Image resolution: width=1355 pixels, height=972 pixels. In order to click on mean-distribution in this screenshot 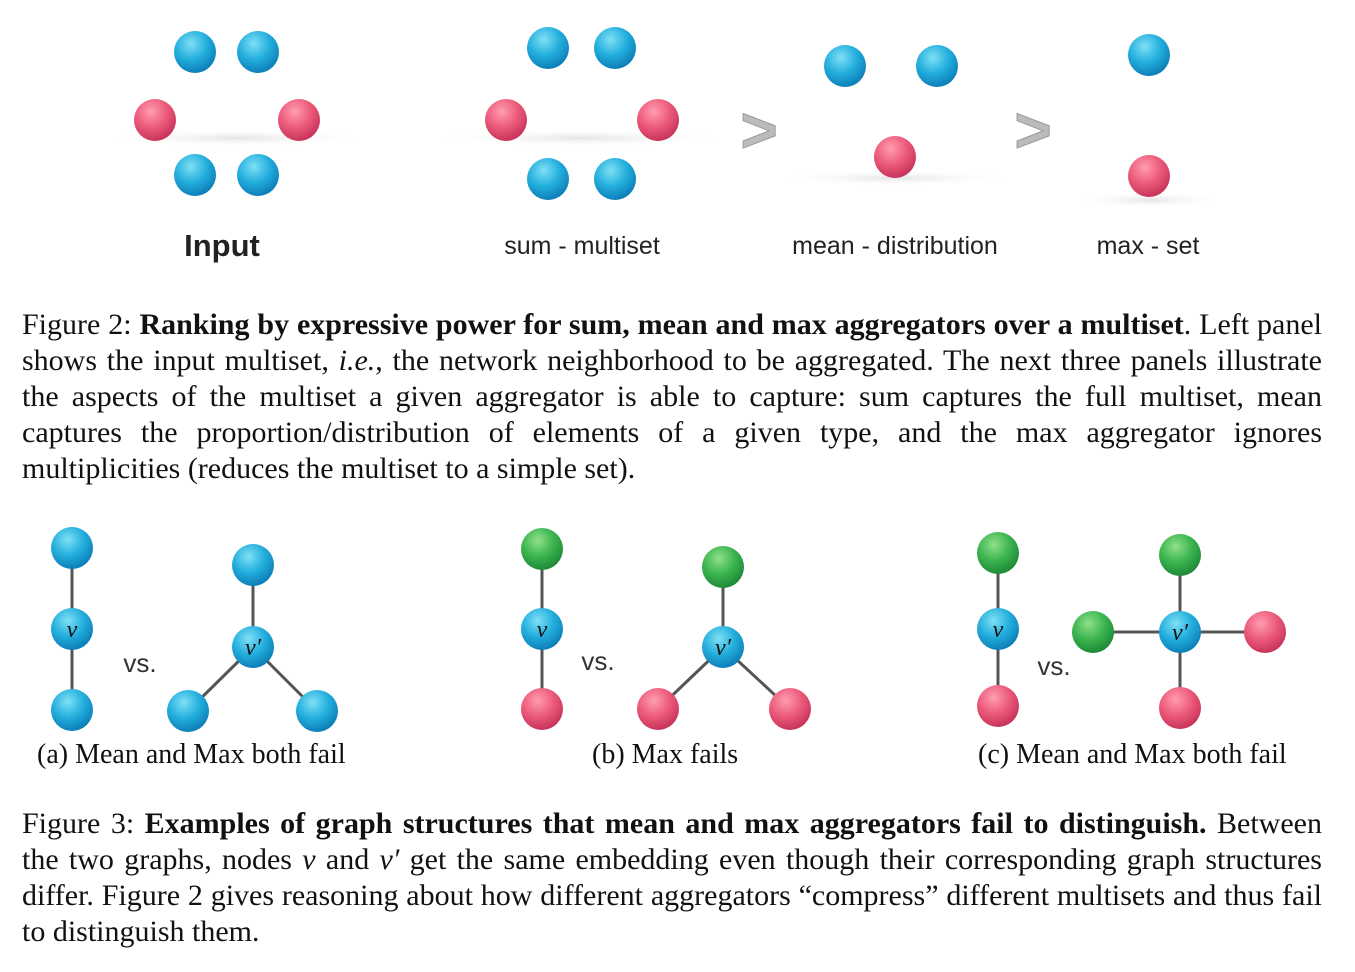, I will do `click(891, 111)`.